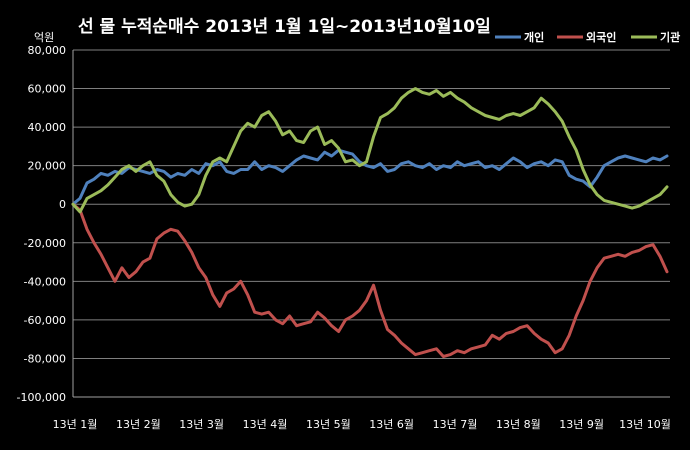 The image size is (690, 450). What do you see at coordinates (47, 50) in the screenshot?
I see `y-tick-label: 80,000` at bounding box center [47, 50].